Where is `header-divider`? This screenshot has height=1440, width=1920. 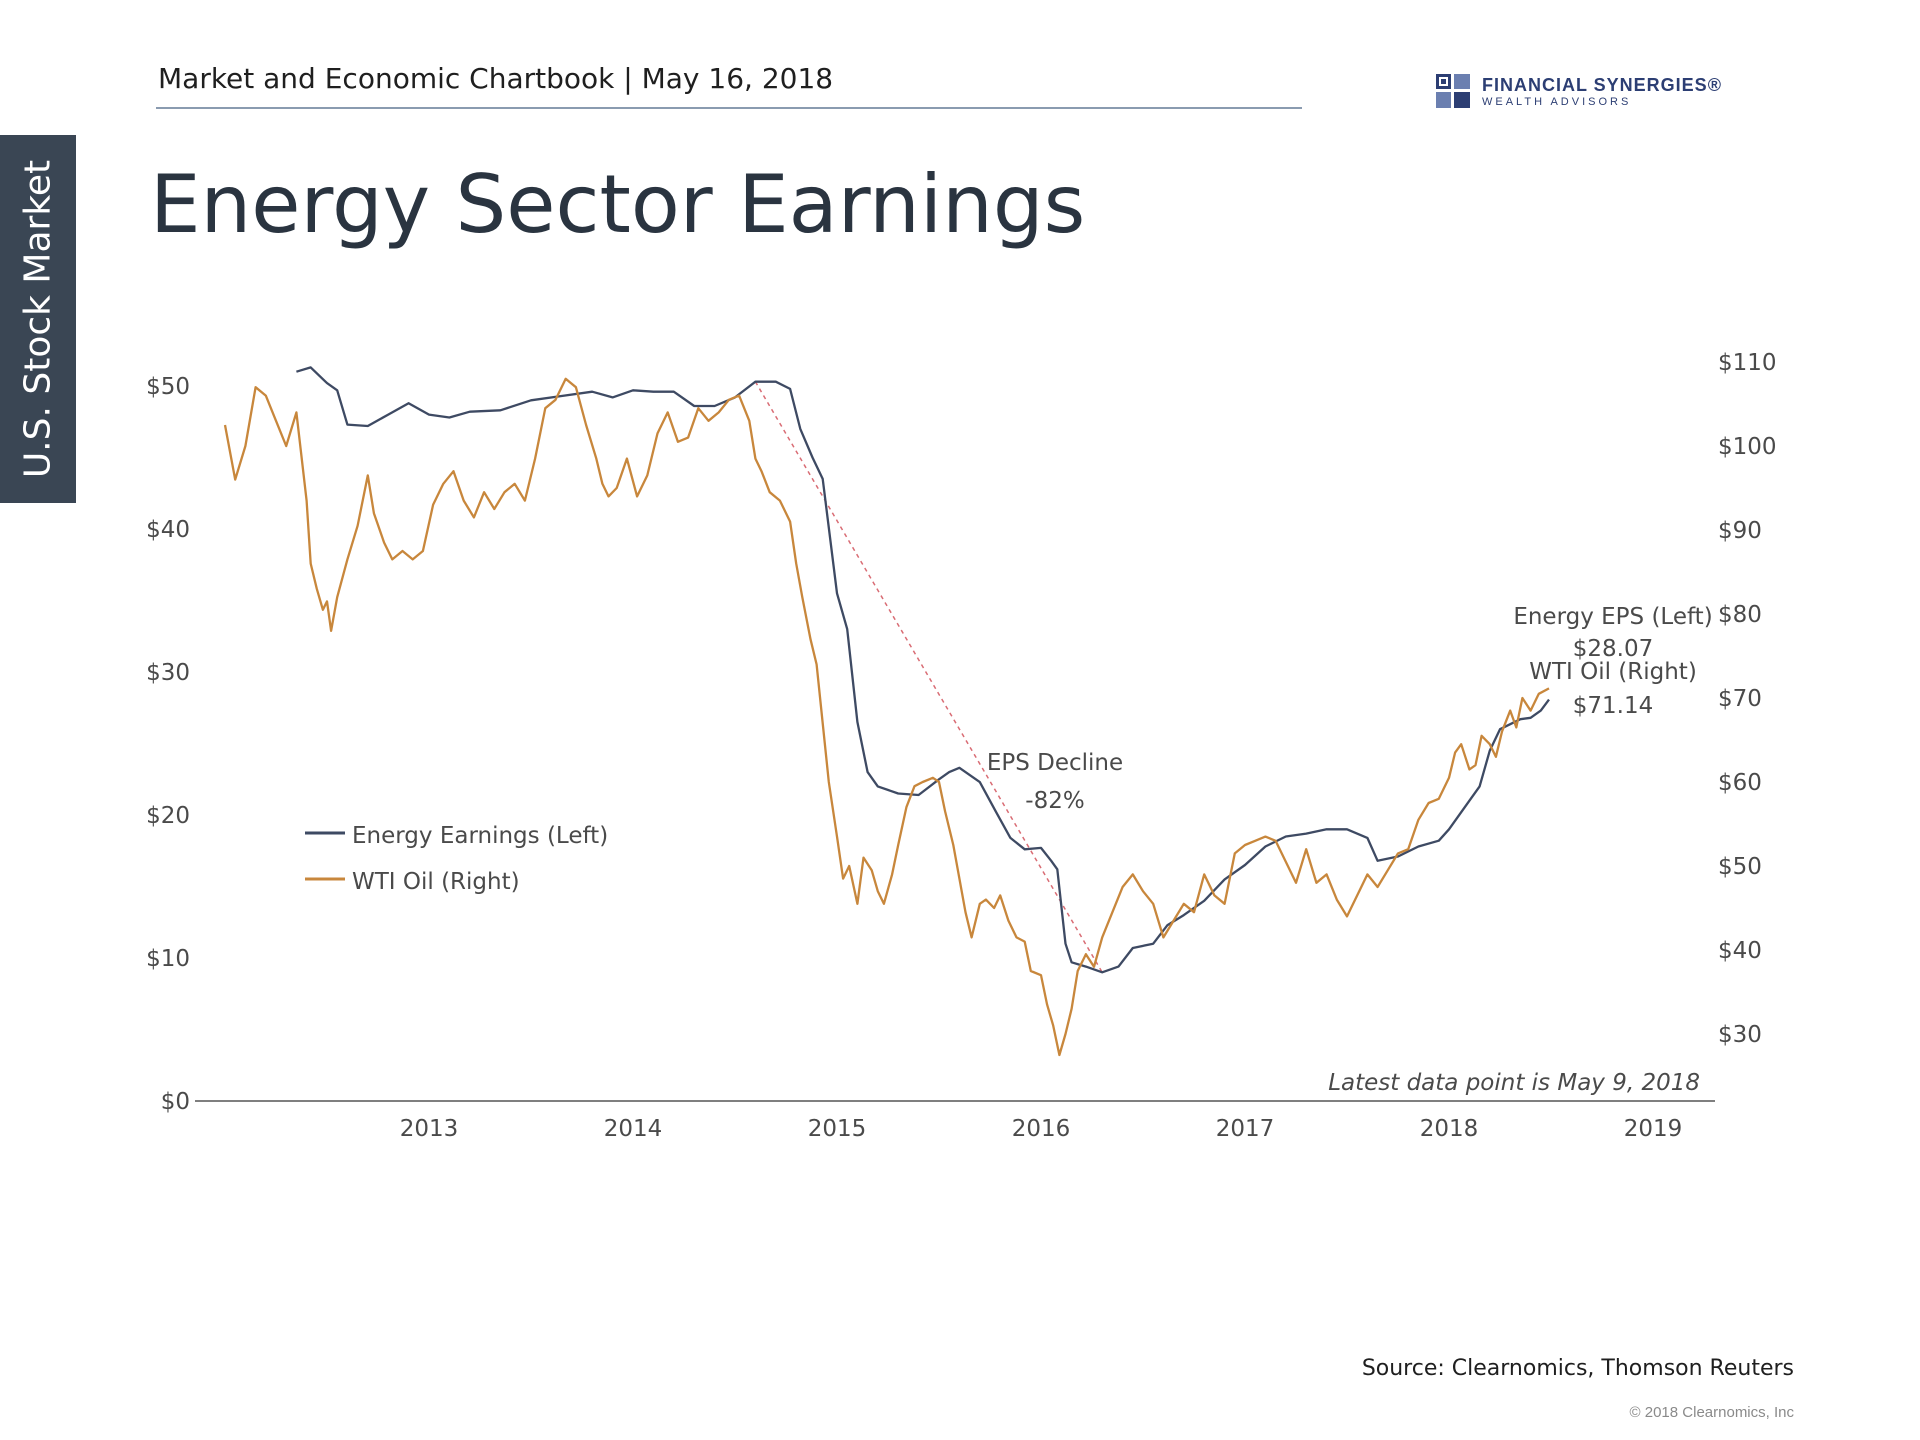
header-divider is located at coordinates (729, 108).